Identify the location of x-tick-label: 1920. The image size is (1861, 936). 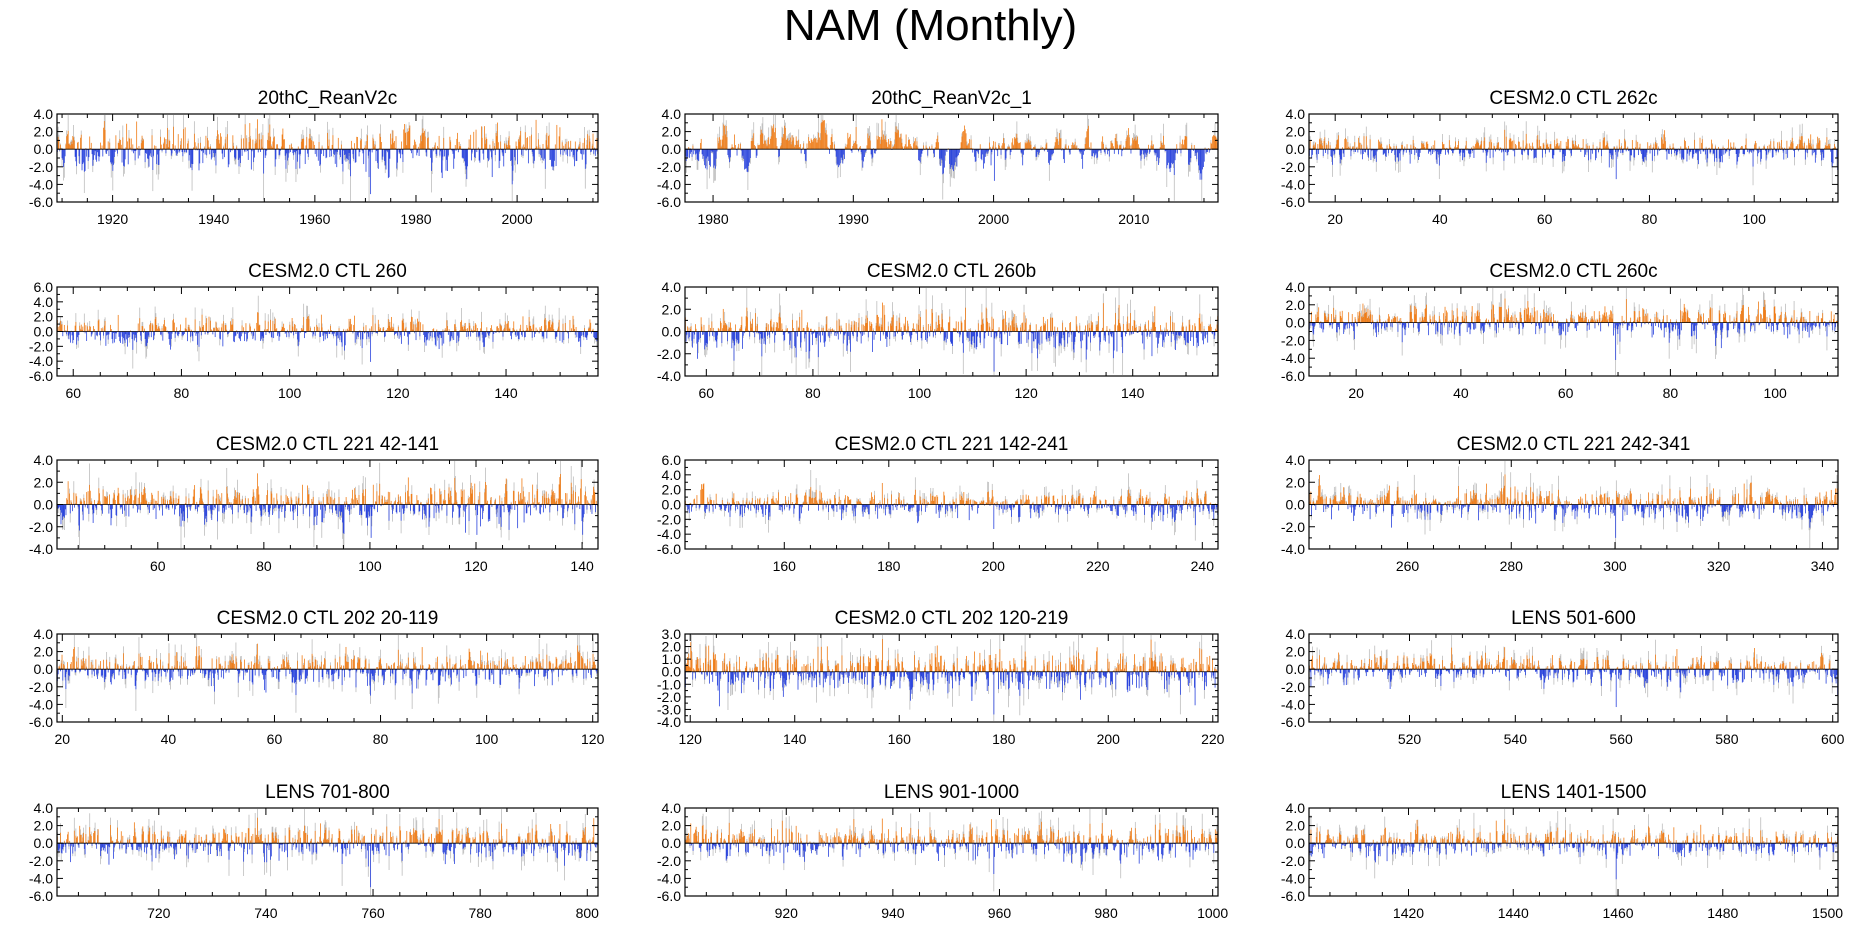
(112, 219).